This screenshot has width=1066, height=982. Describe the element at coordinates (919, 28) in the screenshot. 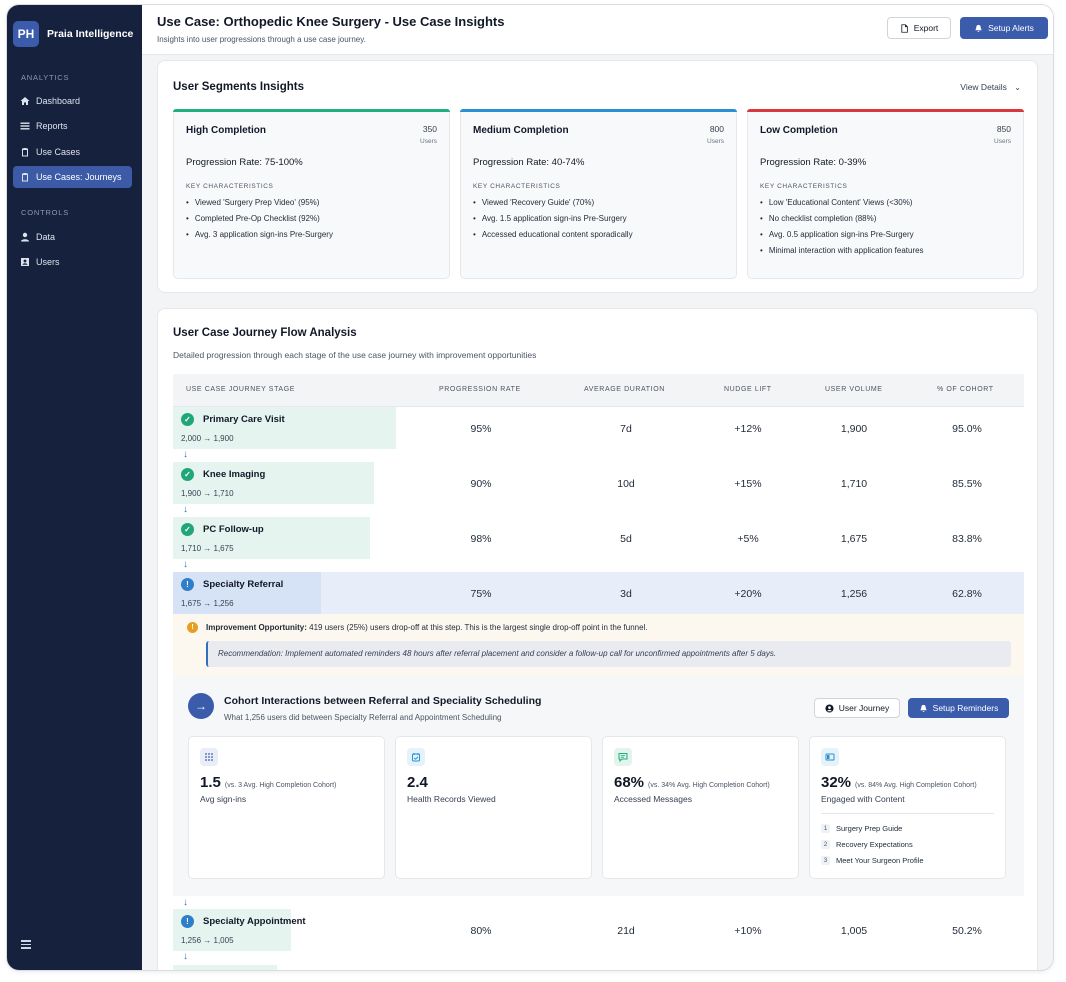

I see `export-button: Export` at that location.